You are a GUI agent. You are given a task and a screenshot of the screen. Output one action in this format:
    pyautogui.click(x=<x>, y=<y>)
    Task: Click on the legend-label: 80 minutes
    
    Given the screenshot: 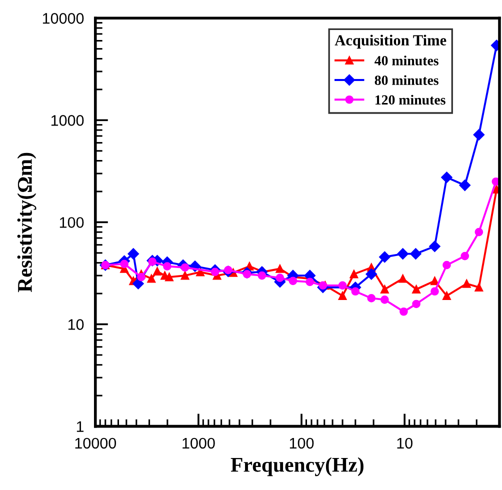 What is the action you would take?
    pyautogui.click(x=406, y=80)
    